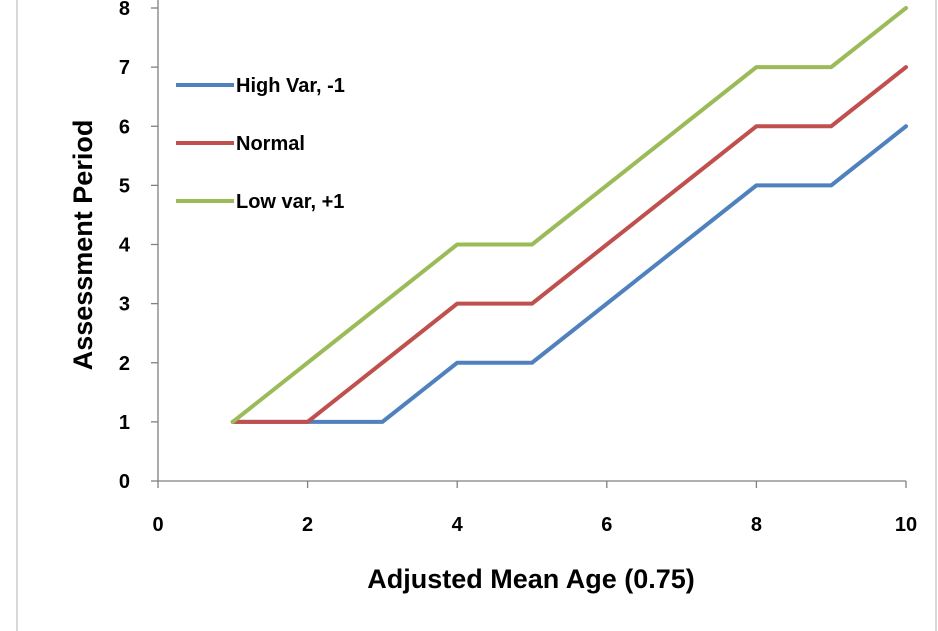 Image resolution: width=938 pixels, height=631 pixels. I want to click on y-tick-label: 4, so click(125, 246).